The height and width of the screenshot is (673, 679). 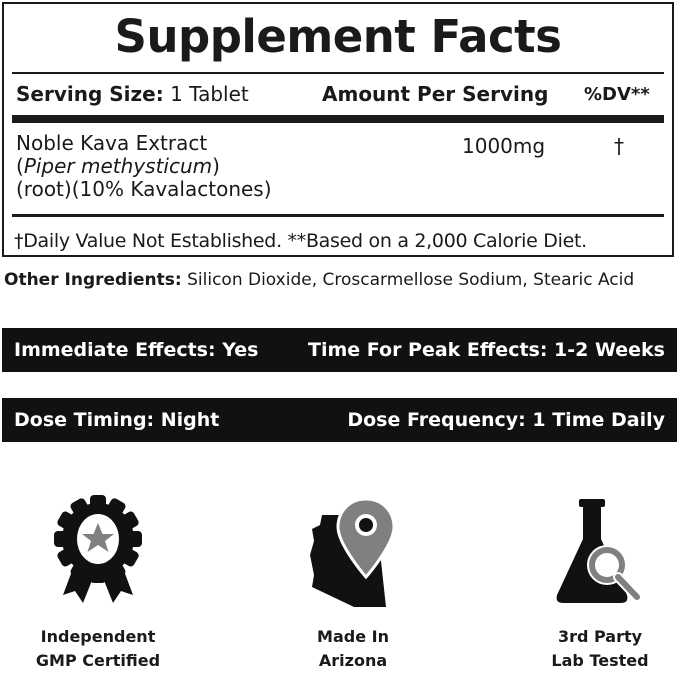 What do you see at coordinates (132, 94) in the screenshot?
I see `serving-size: Serving Size: 1 Tablet` at bounding box center [132, 94].